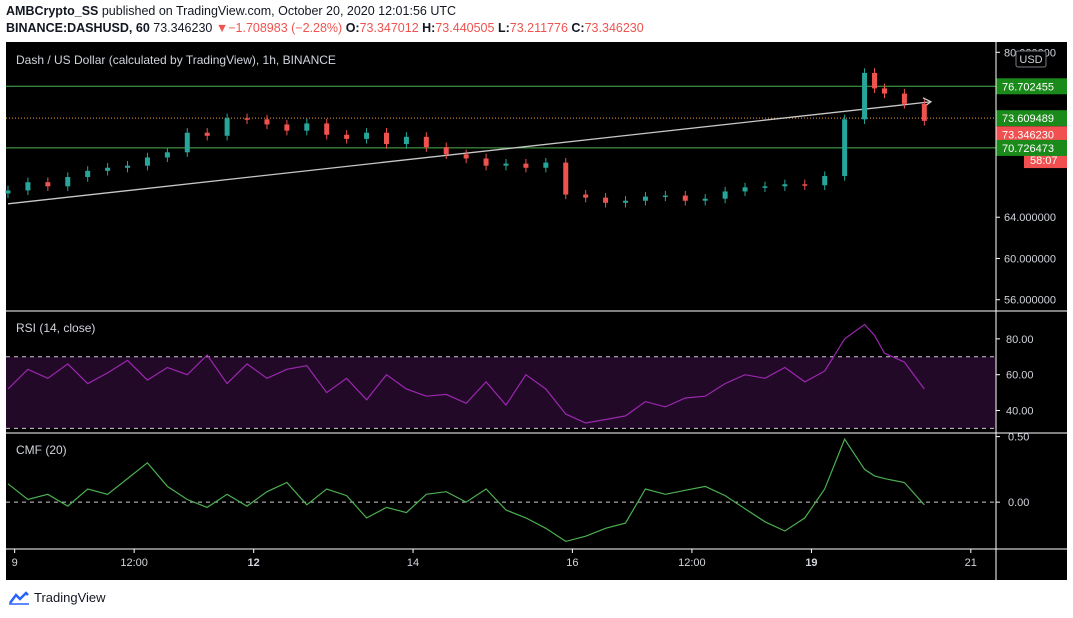  I want to click on open-value: 73.347012, so click(389, 28).